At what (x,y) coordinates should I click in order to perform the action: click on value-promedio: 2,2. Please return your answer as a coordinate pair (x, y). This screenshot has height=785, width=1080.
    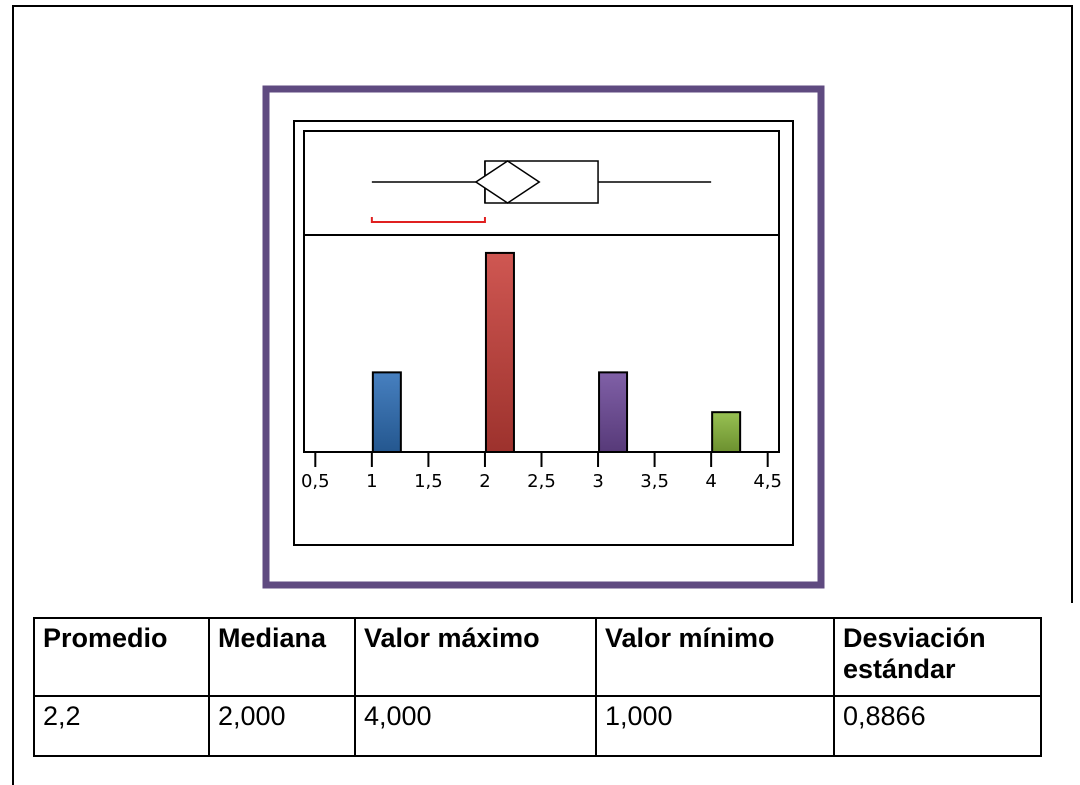
    Looking at the image, I should click on (121, 726).